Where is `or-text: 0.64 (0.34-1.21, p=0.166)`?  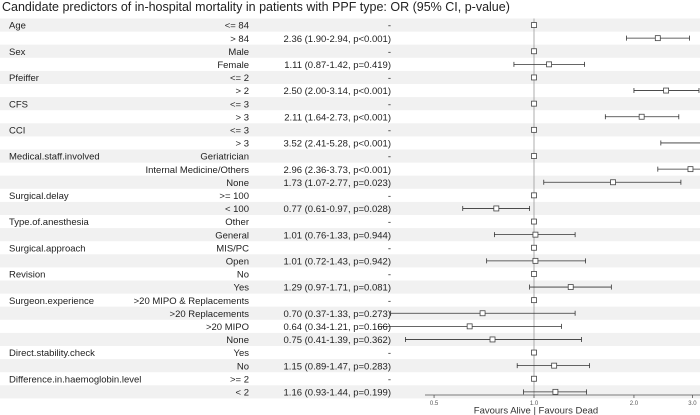 or-text: 0.64 (0.34-1.21, p=0.166) is located at coordinates (337, 327).